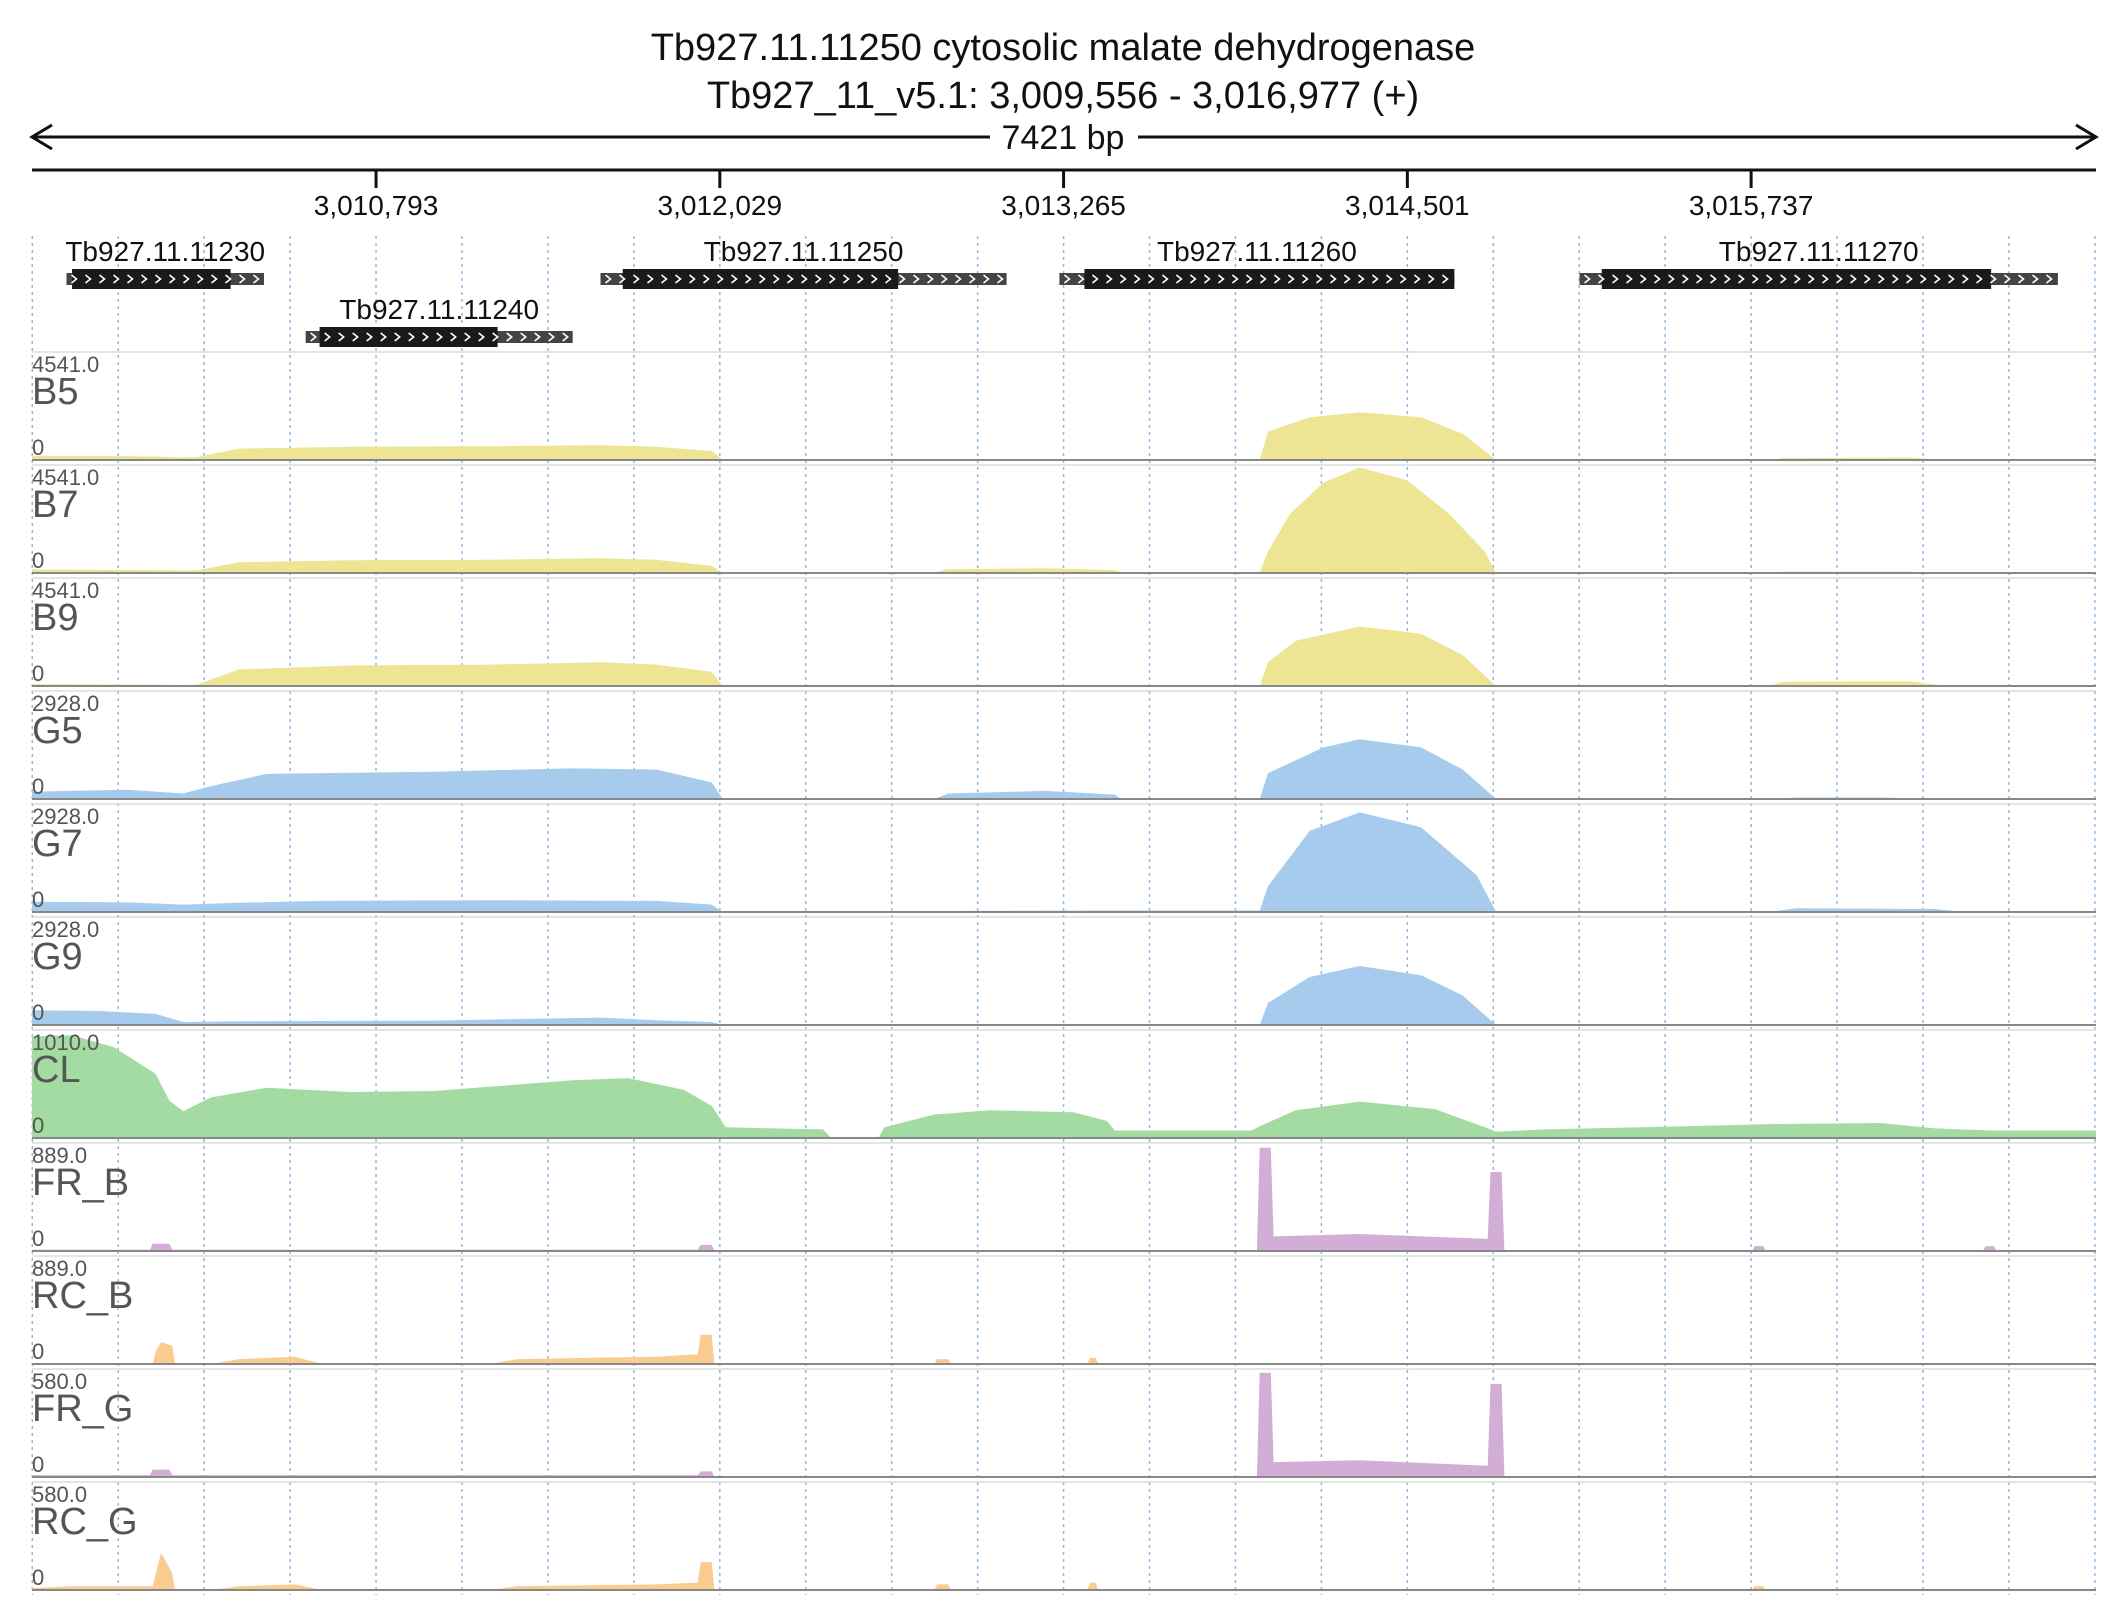 This screenshot has height=1624, width=2126. I want to click on track-name: B9, so click(55, 618).